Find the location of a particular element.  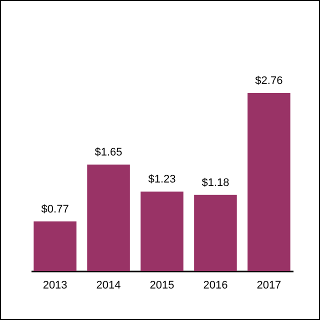

data-label: $1.18 is located at coordinates (216, 182).